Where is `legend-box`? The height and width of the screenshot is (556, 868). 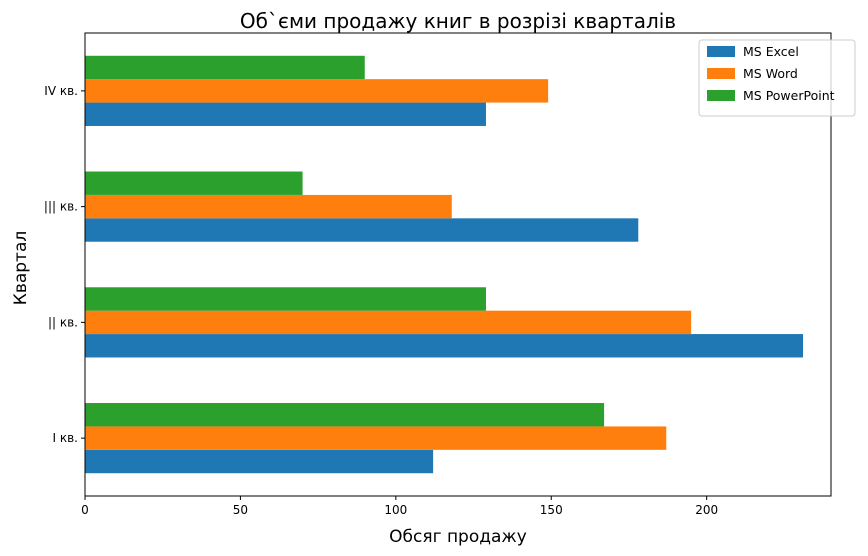 legend-box is located at coordinates (777, 78).